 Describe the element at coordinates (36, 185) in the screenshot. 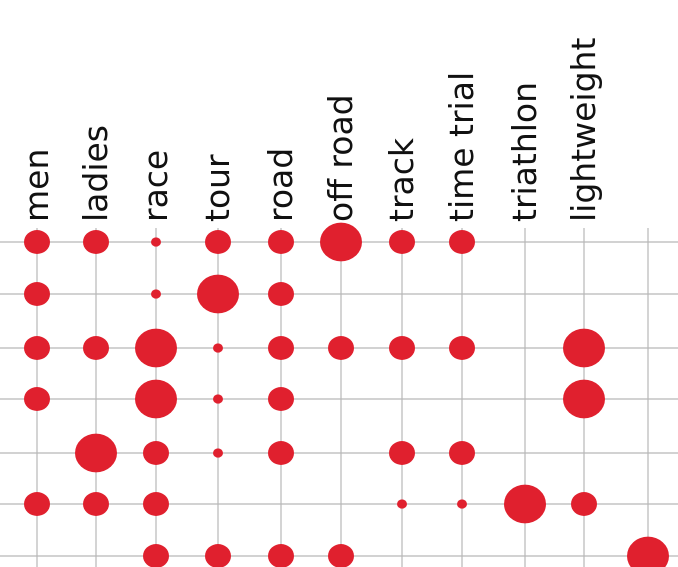

I see `column-label: men` at that location.